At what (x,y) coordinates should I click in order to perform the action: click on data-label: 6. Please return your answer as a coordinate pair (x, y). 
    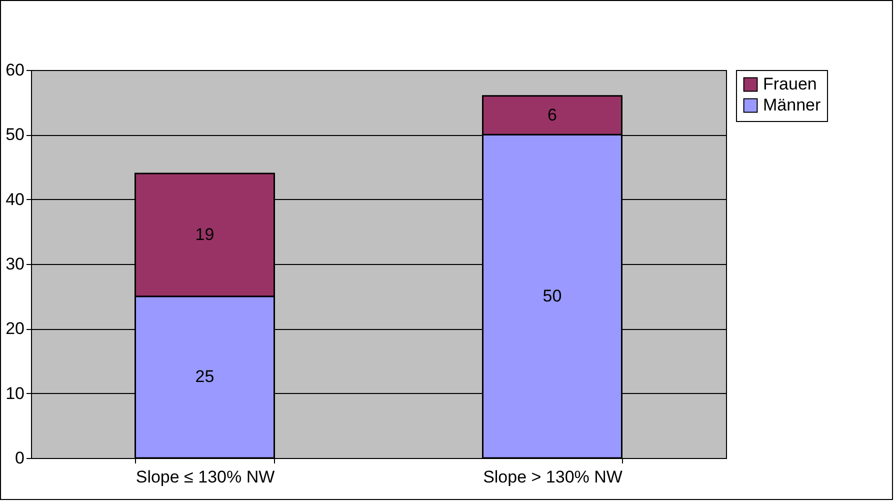
    Looking at the image, I should click on (552, 114).